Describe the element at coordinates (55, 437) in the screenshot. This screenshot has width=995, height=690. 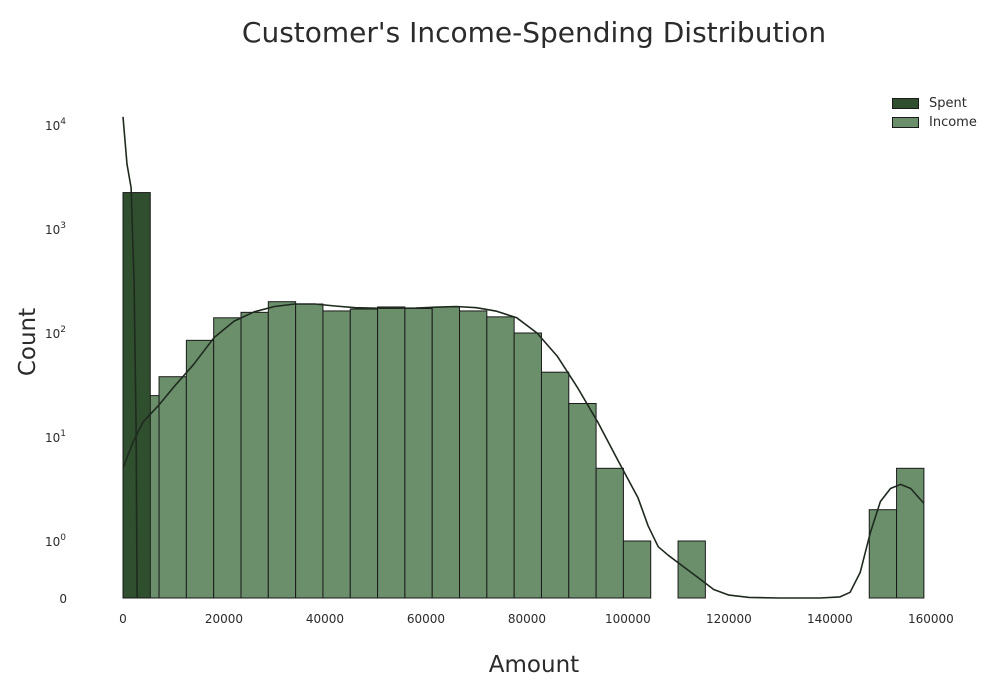
I see `y-tick-label-10e1: 10¹` at that location.